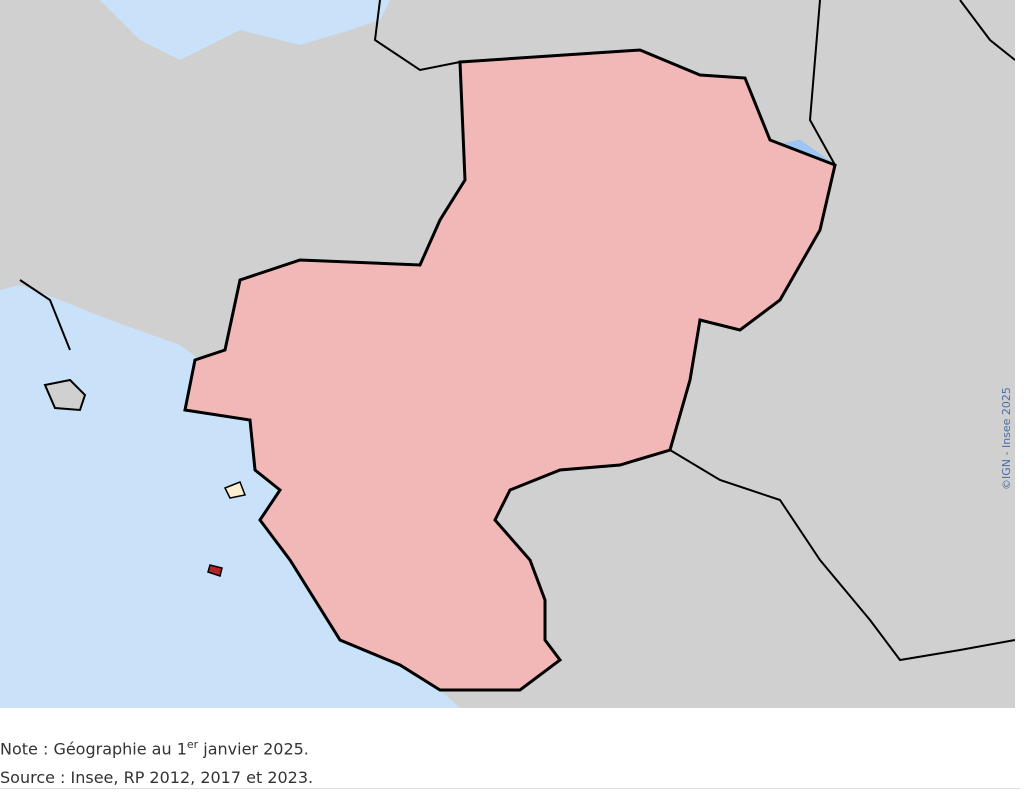  Describe the element at coordinates (93, 749) in the screenshot. I see `note-text: Note : Géographie au 1` at that location.